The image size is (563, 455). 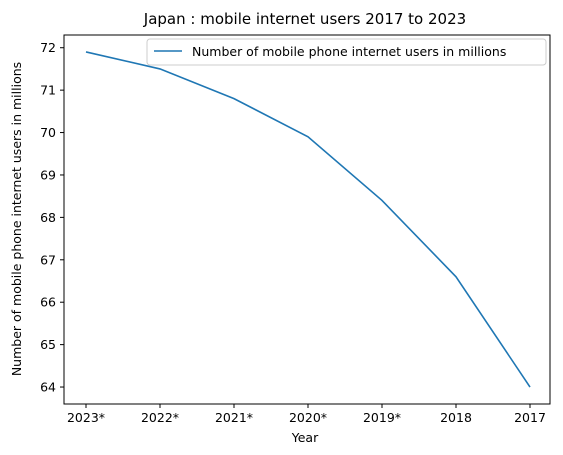 I want to click on x-tick-label: 2021*, so click(x=234, y=417).